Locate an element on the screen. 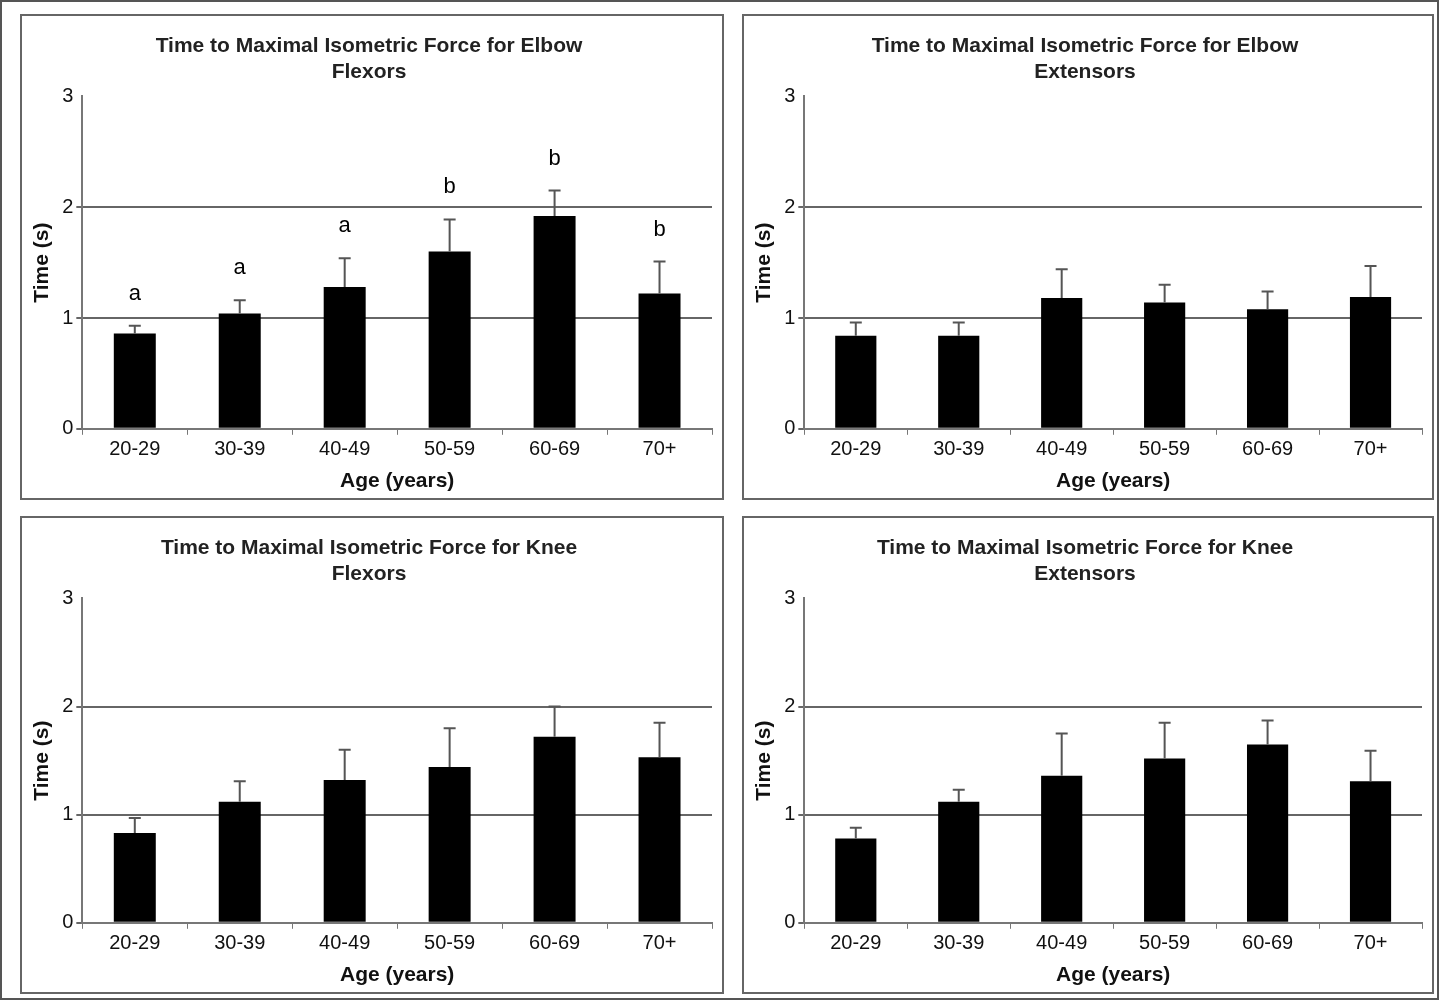 This screenshot has width=1439, height=1000. chart-title: Time to Maximal Isometric Force for Knee Flexors is located at coordinates (369, 559).